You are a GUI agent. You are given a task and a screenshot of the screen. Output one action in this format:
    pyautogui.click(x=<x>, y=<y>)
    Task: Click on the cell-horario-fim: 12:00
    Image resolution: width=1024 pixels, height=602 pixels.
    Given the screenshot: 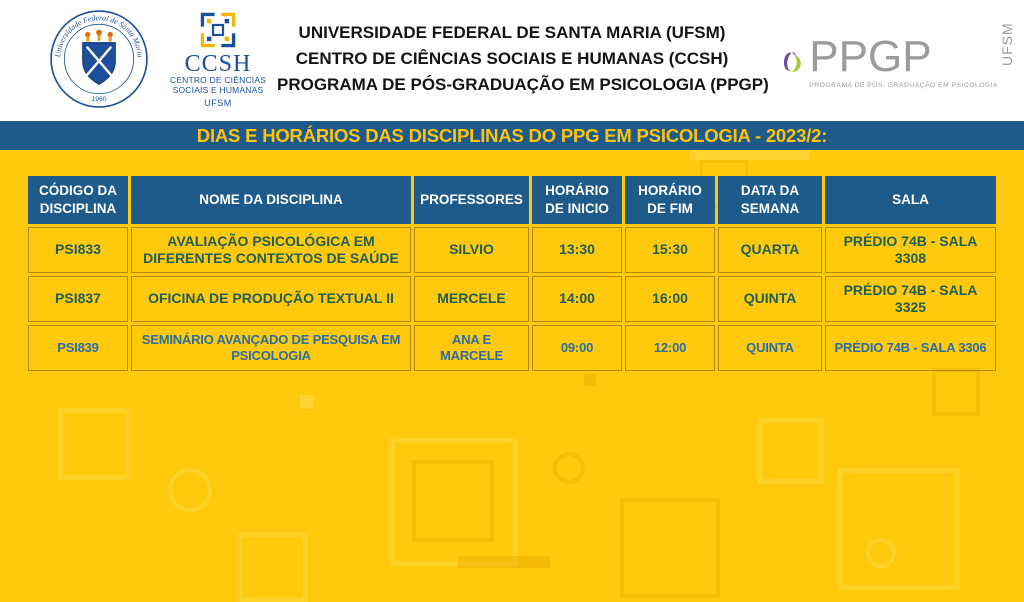 What is the action you would take?
    pyautogui.click(x=670, y=348)
    